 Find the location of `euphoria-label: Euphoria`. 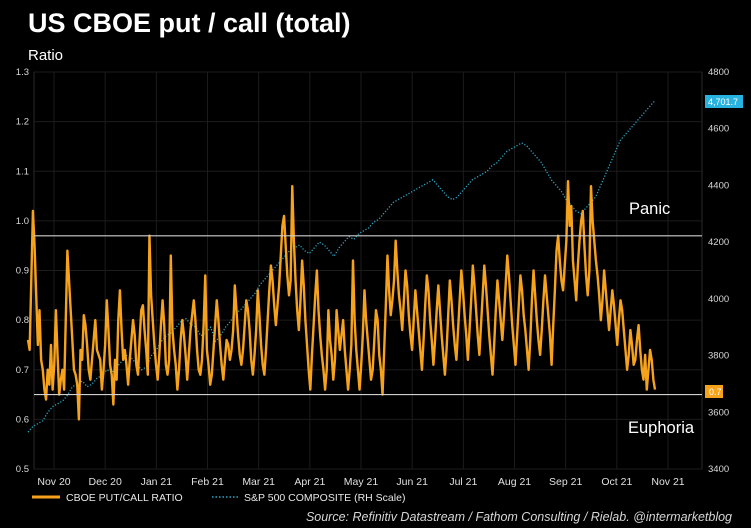

euphoria-label: Euphoria is located at coordinates (661, 428).